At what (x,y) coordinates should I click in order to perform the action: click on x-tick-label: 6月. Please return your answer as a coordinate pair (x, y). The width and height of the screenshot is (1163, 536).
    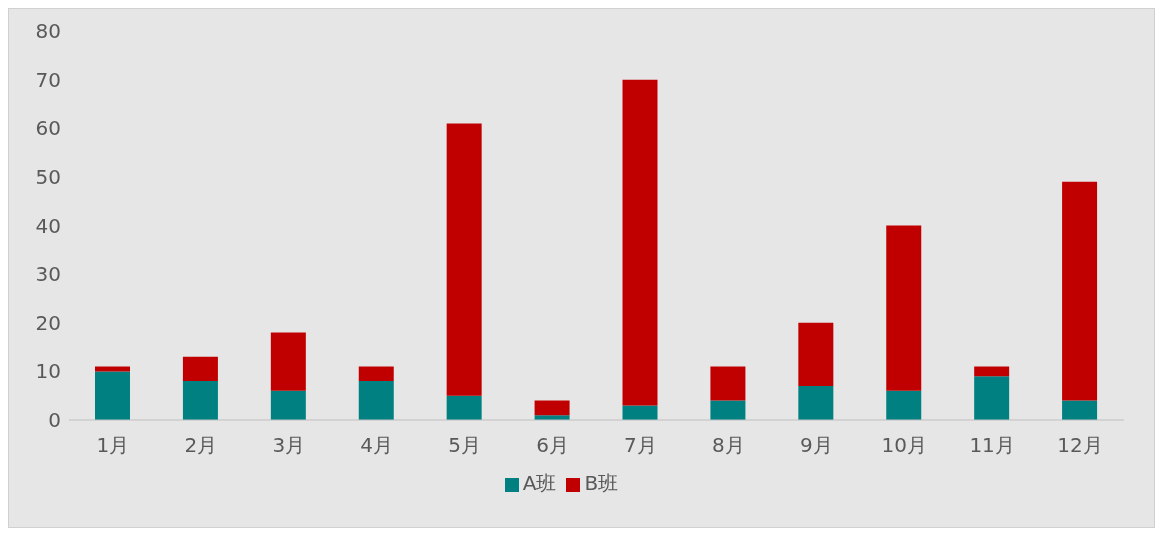
    Looking at the image, I should click on (552, 445).